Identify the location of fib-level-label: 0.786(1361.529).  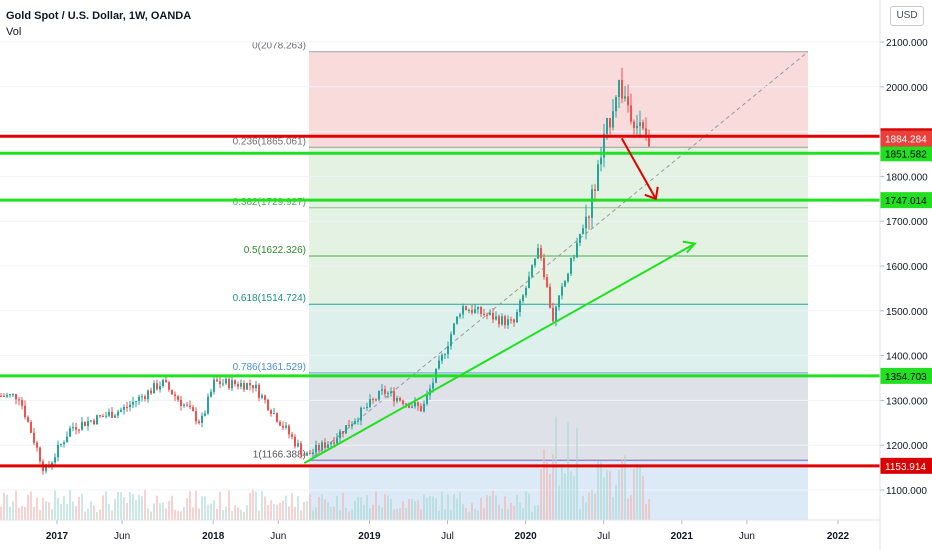
(269, 367).